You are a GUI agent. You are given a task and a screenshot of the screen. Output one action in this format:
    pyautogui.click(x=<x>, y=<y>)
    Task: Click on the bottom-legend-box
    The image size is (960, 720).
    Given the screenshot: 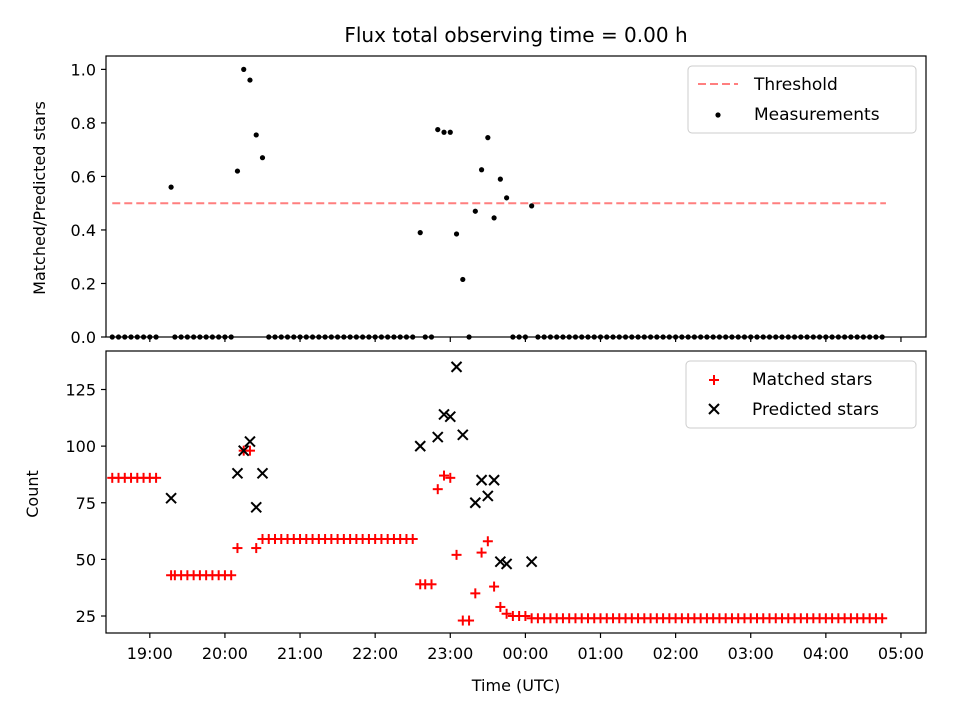 What is the action you would take?
    pyautogui.click(x=801, y=394)
    